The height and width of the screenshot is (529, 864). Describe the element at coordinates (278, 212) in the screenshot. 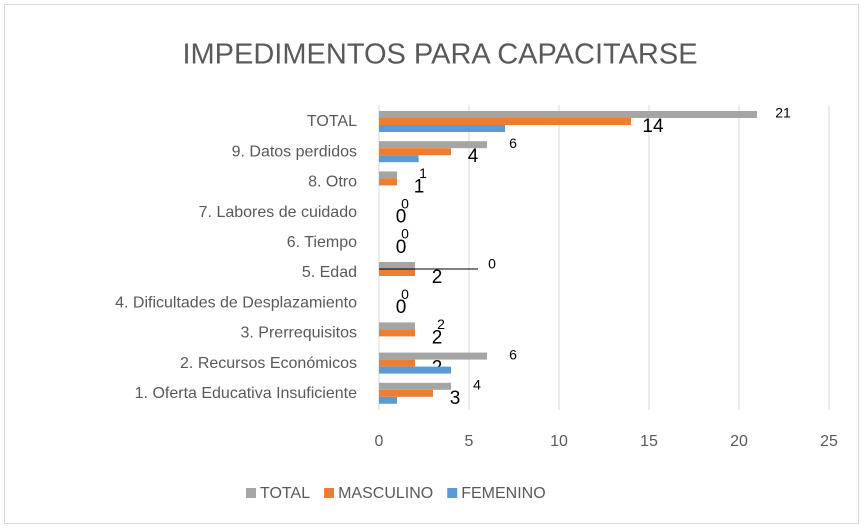

I see `y-tick-label: 7. Labores de cuidado` at that location.